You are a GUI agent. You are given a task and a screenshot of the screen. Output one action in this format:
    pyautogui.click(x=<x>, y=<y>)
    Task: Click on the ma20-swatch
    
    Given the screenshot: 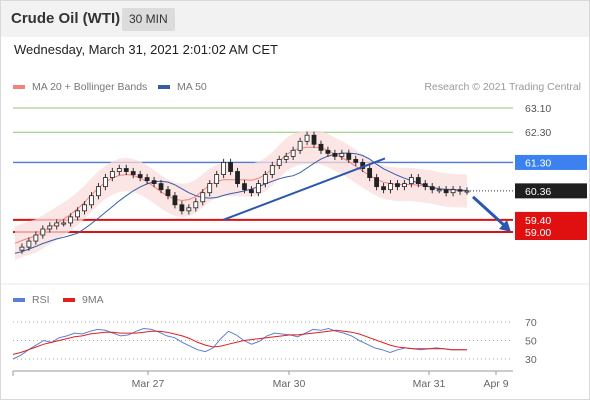 What is the action you would take?
    pyautogui.click(x=19, y=87)
    